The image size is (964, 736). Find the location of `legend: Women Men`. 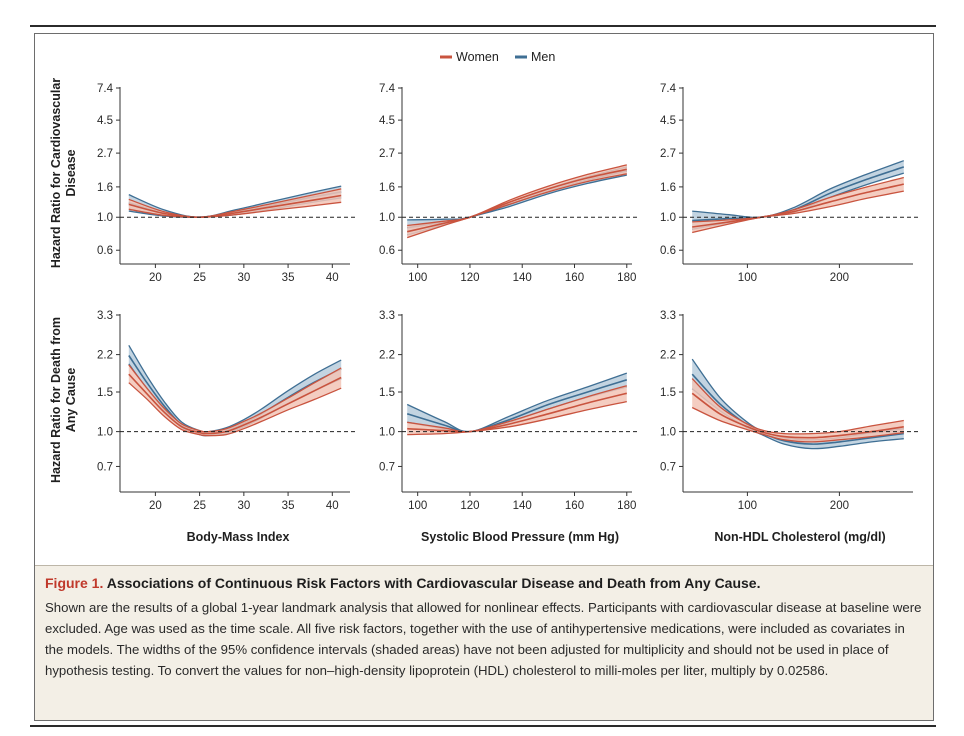

legend: Women Men is located at coordinates (497, 57).